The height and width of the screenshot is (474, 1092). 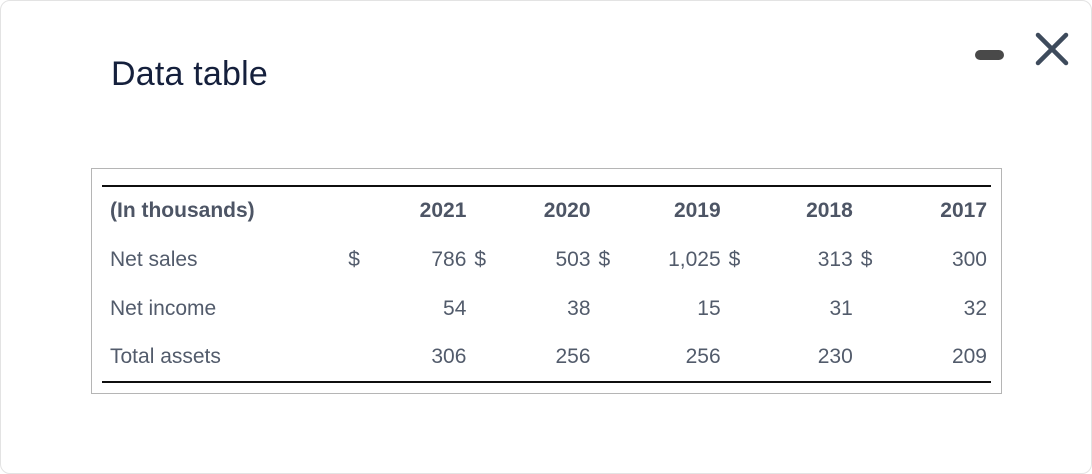 I want to click on cell-value: 306, so click(x=449, y=356).